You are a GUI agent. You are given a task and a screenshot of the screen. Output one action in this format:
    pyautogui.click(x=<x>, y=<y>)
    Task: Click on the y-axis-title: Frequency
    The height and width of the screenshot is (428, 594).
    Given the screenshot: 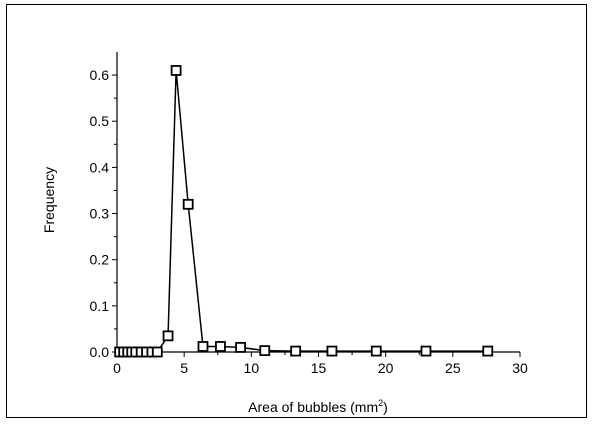 What is the action you would take?
    pyautogui.click(x=49, y=200)
    